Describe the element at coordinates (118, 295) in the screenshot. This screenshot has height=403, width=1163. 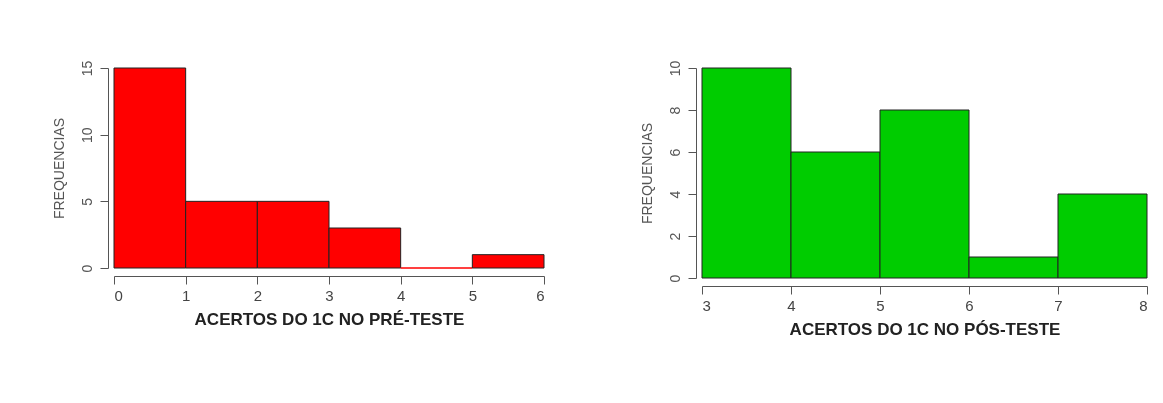
I see `x-tick-label: 0` at that location.